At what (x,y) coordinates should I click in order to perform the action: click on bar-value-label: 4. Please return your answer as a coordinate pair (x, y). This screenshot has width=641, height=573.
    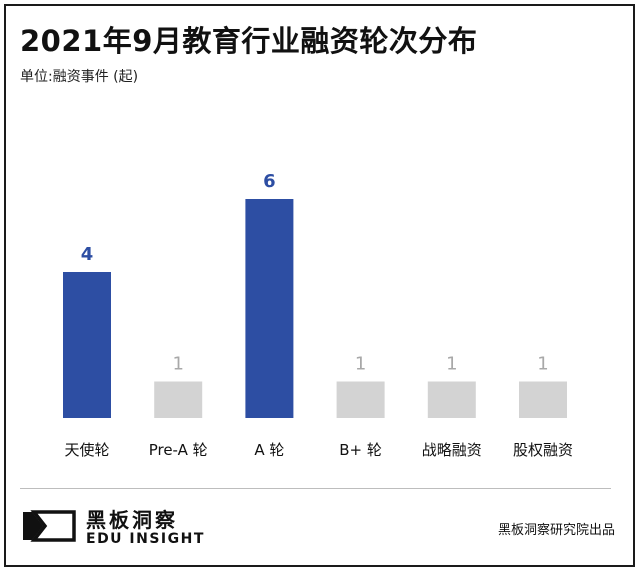
    Looking at the image, I should click on (87, 254).